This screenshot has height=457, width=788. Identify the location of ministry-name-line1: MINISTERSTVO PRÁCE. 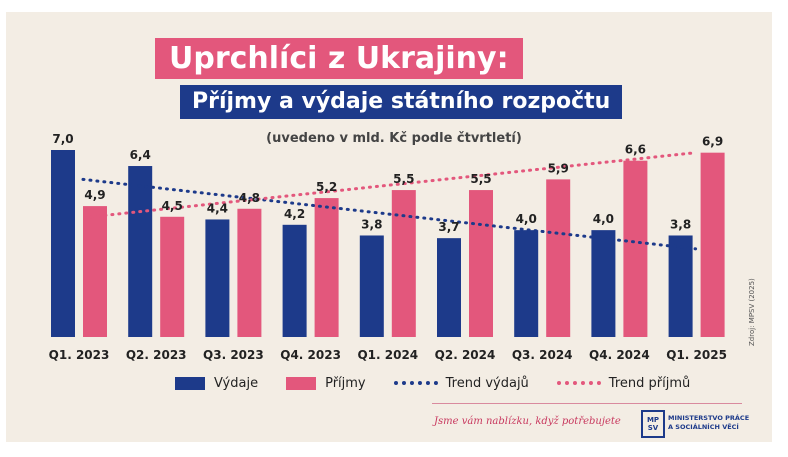
(709, 418).